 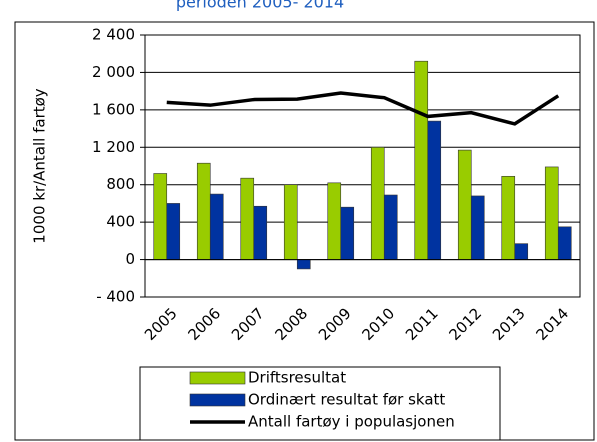 I want to click on x-tick-label: 2005, so click(x=161, y=324).